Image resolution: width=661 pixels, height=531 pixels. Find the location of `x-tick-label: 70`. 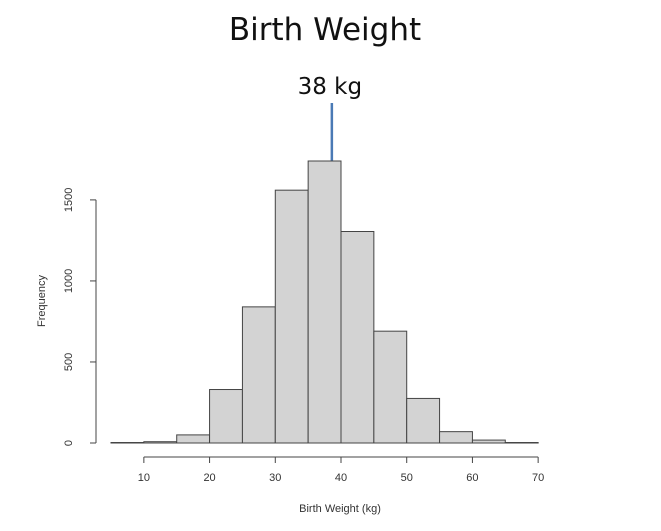

x-tick-label: 70 is located at coordinates (538, 478).